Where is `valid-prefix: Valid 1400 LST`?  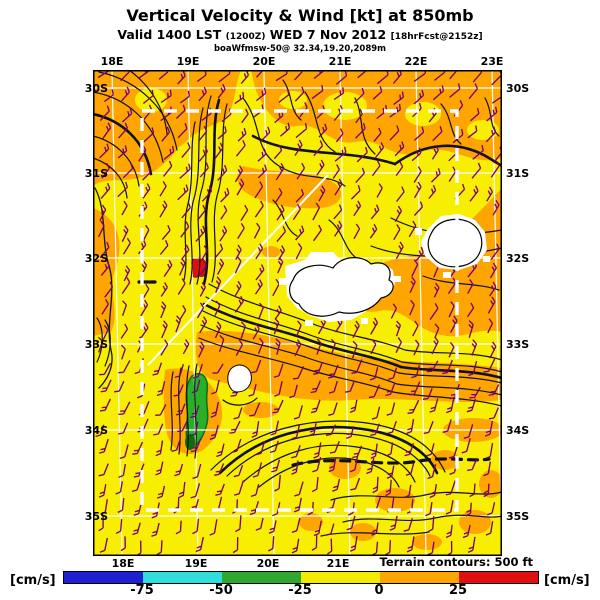
valid-prefix: Valid 1400 LST is located at coordinates (171, 34).